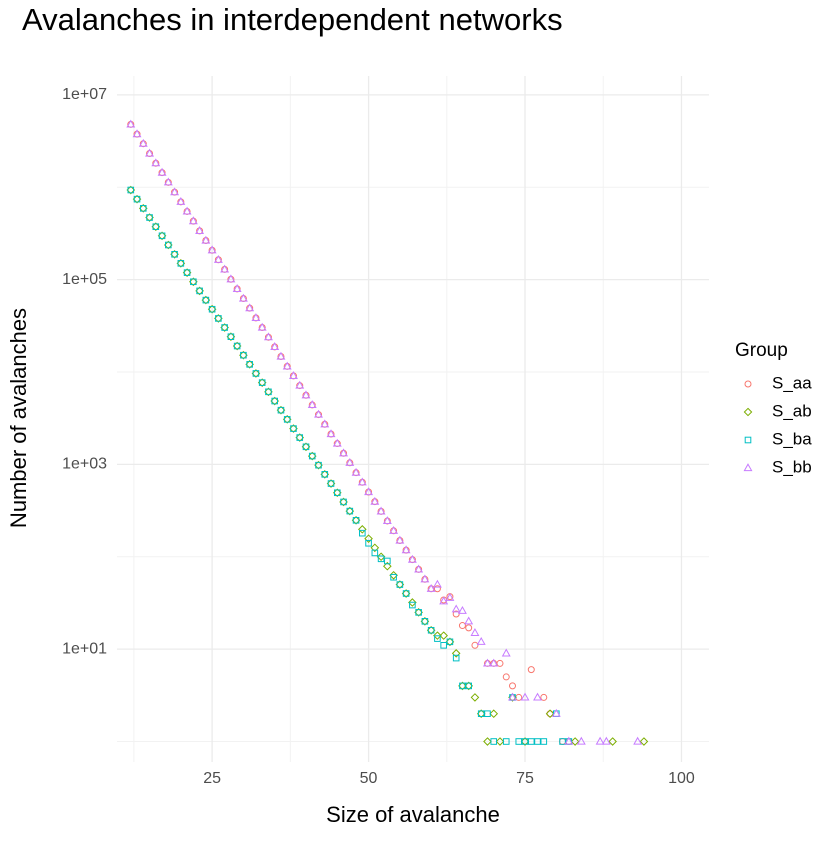 The width and height of the screenshot is (840, 845). What do you see at coordinates (525, 778) in the screenshot?
I see `x-tick-label: 75` at bounding box center [525, 778].